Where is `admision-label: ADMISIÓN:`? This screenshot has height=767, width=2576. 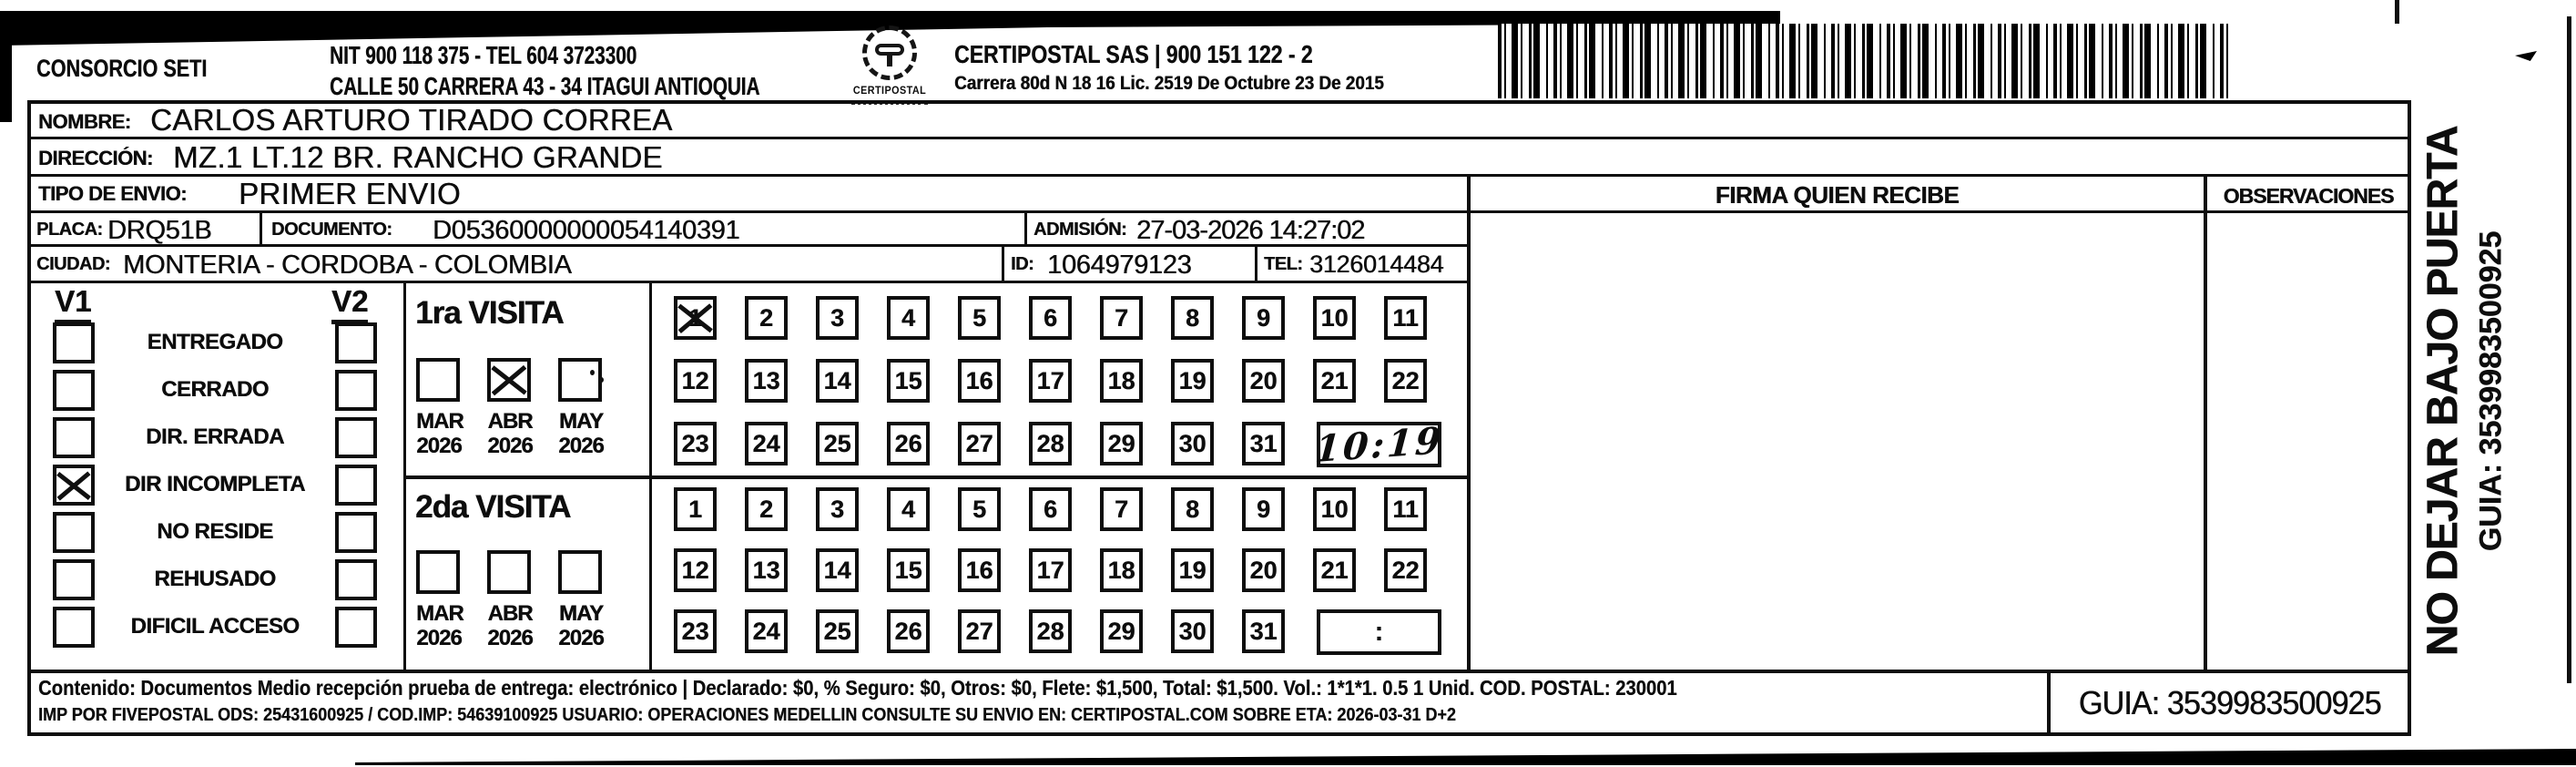
admision-label: ADMISIÓN: is located at coordinates (1080, 230).